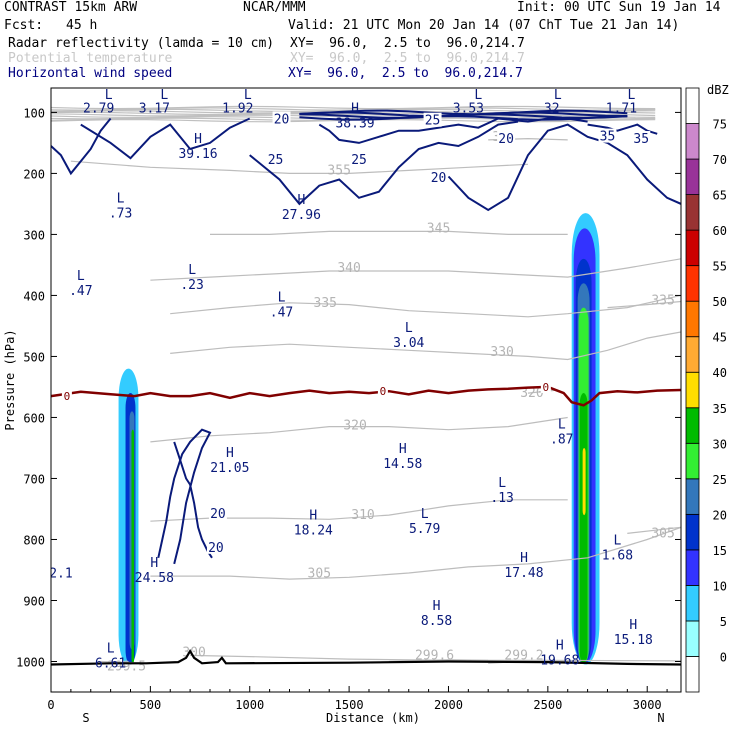 The height and width of the screenshot is (740, 740). Describe the element at coordinates (720, 444) in the screenshot. I see `colorbar-label: 30` at that location.